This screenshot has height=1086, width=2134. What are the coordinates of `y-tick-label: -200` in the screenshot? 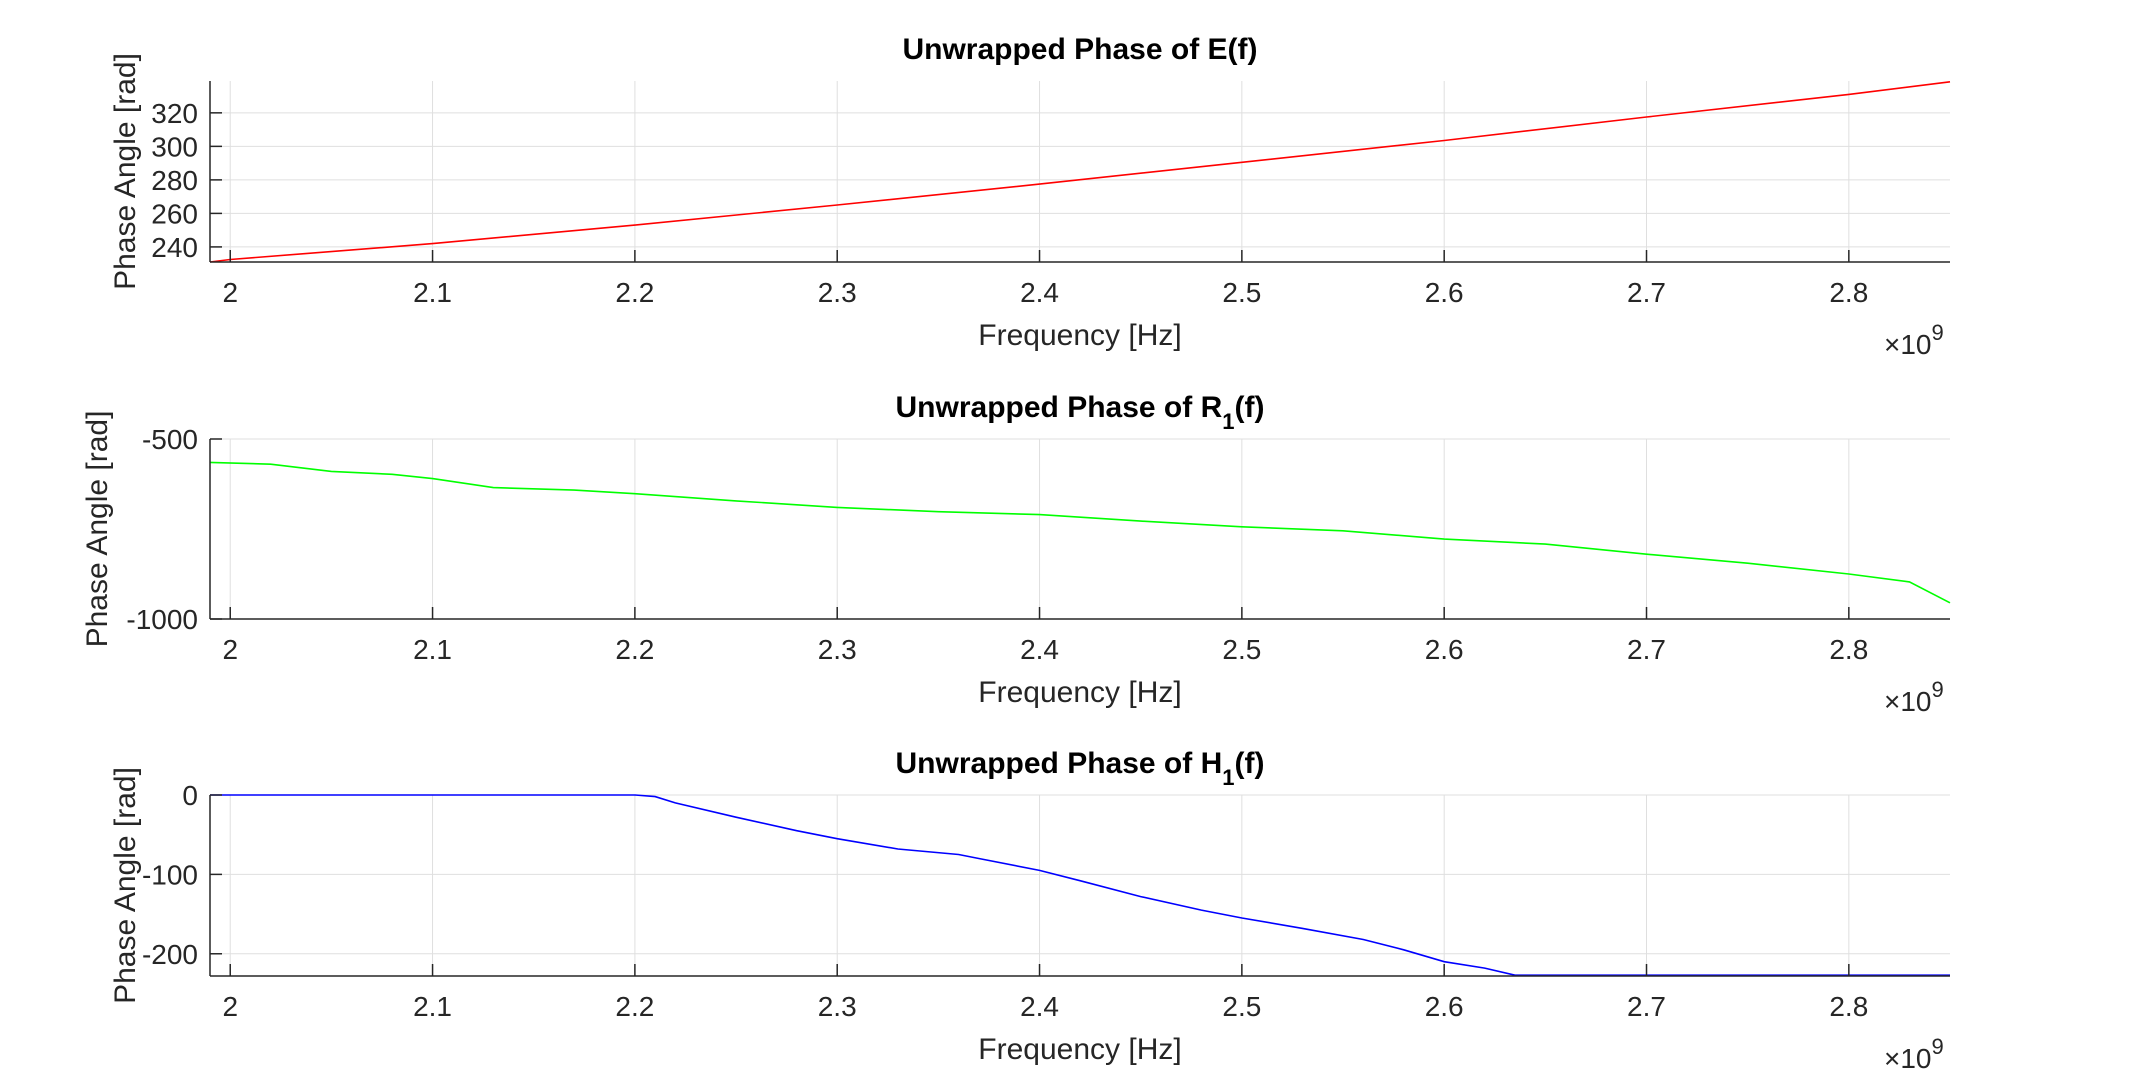 It's located at (170, 954).